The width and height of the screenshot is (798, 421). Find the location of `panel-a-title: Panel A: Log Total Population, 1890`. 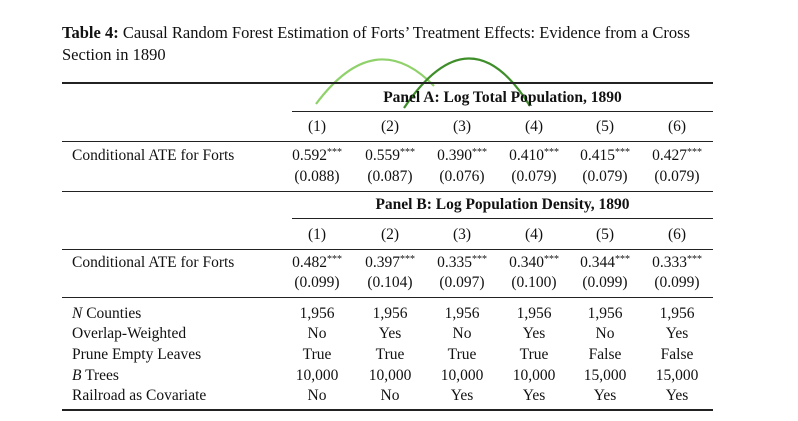

panel-a-title: Panel A: Log Total Population, 1890 is located at coordinates (502, 97).